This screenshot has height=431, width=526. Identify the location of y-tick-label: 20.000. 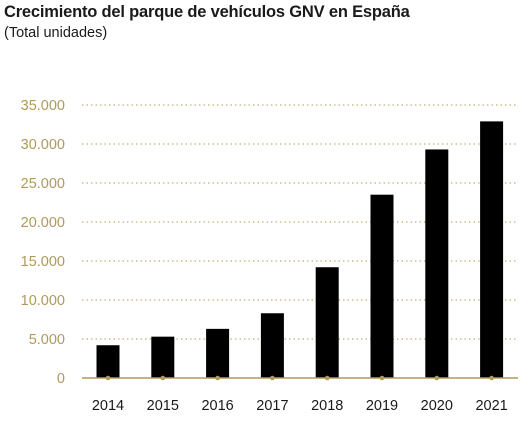
(43, 223).